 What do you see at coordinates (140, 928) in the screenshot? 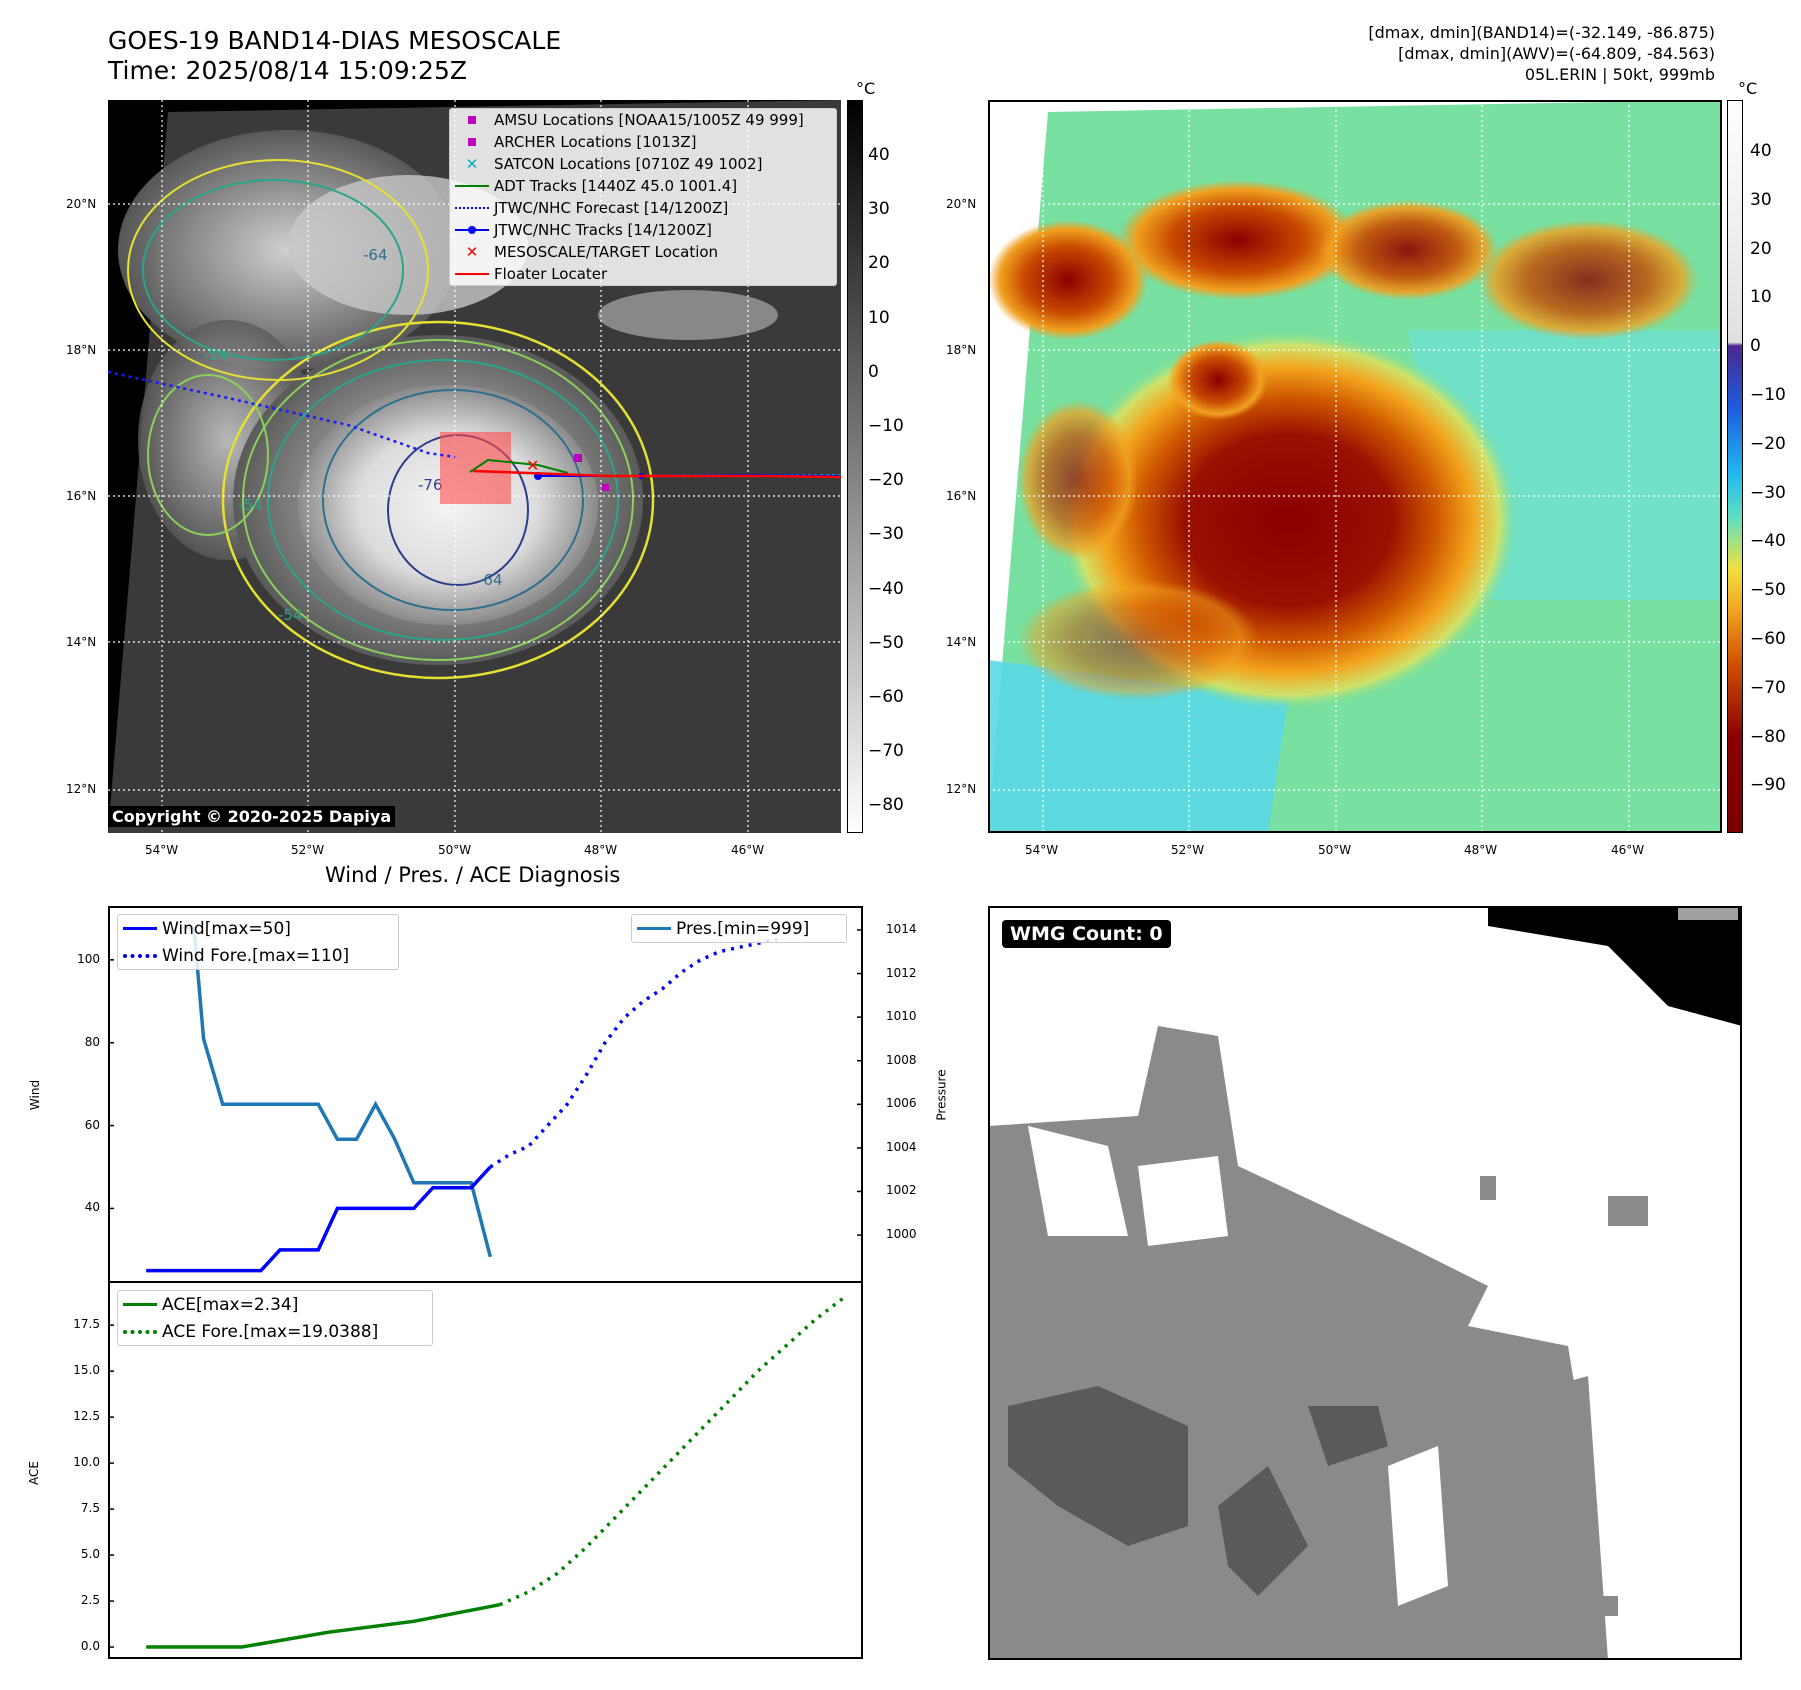
I see `solid-line-icon` at bounding box center [140, 928].